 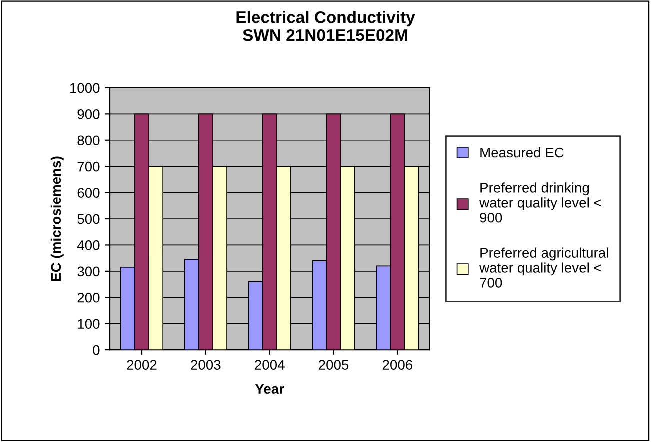 What do you see at coordinates (89, 297) in the screenshot?
I see `y-tick-label: 200` at bounding box center [89, 297].